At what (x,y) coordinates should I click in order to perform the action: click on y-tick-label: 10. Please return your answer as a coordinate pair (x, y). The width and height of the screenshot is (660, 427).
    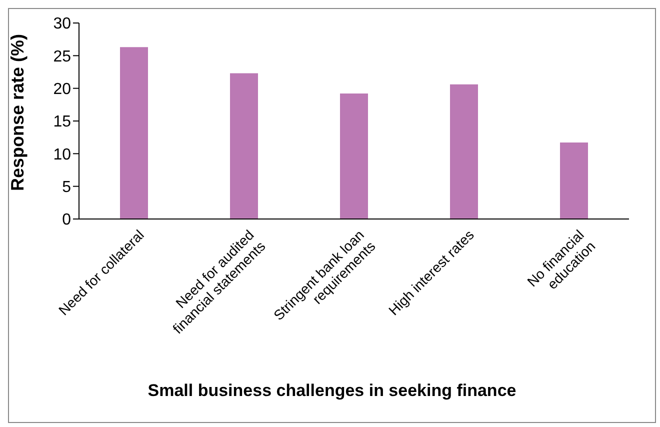
    Looking at the image, I should click on (62, 155).